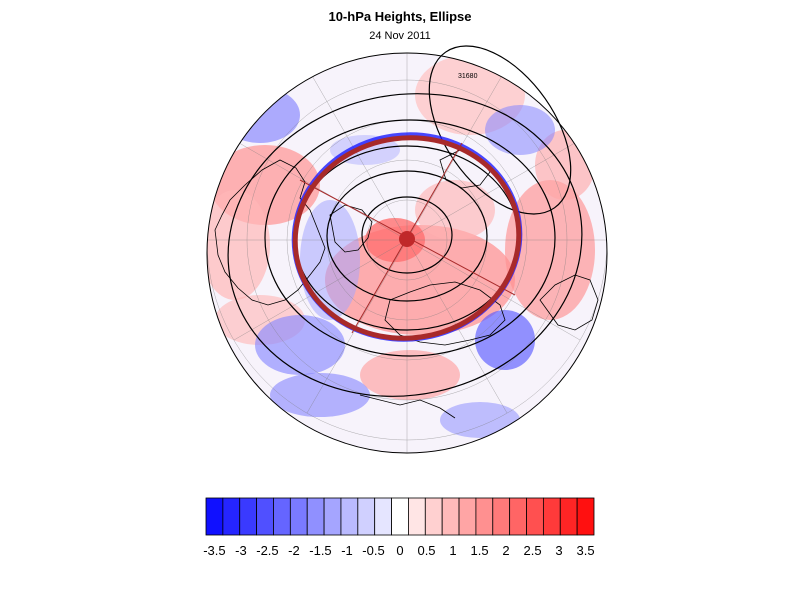 The width and height of the screenshot is (800, 600). I want to click on ellipse-center, so click(407, 239).